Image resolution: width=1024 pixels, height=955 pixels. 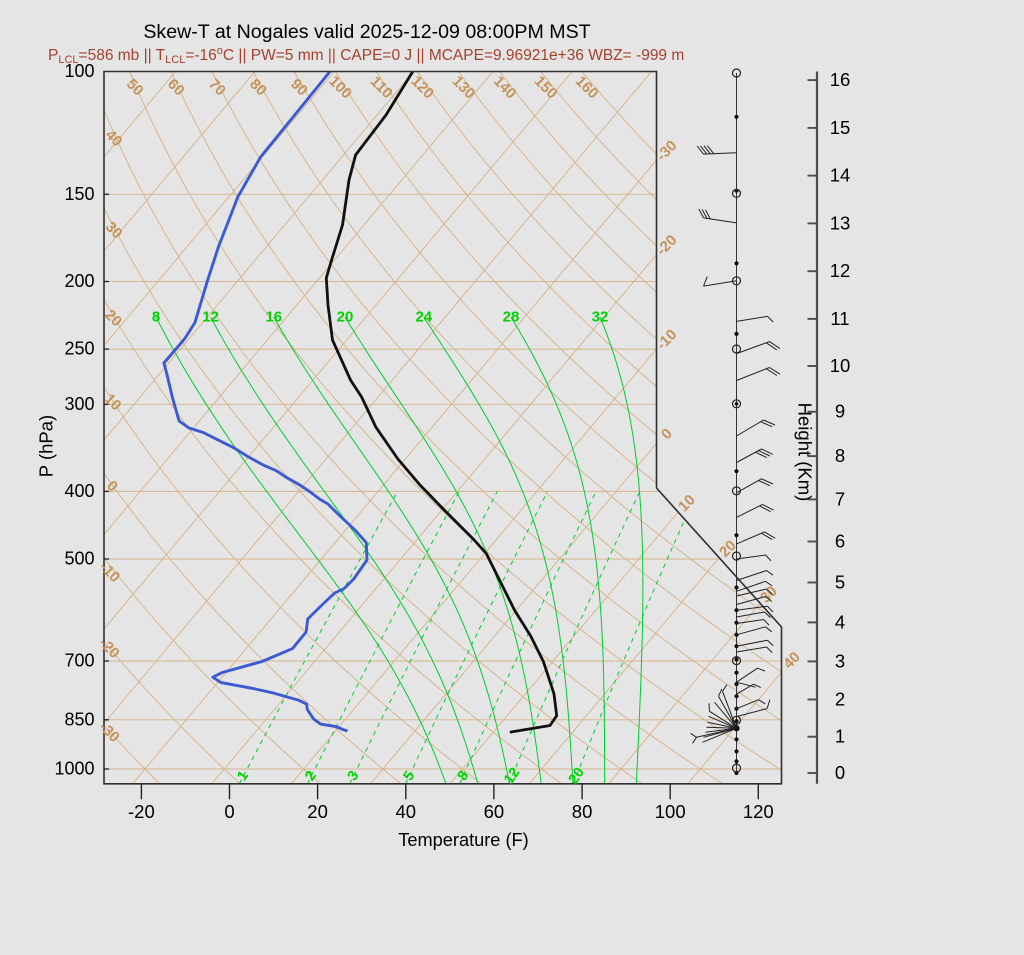 I want to click on svg-text: 2, so click(x=840, y=699).